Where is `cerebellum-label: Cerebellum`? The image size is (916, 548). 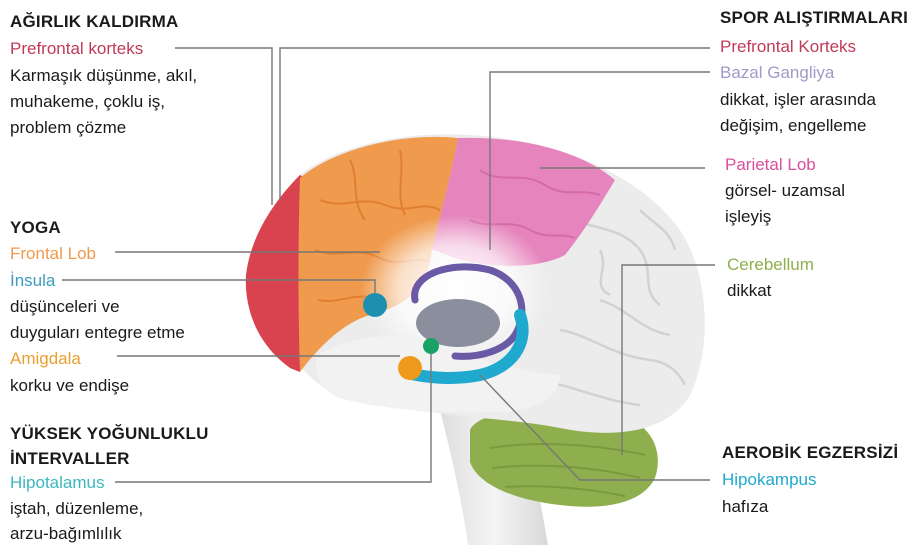 cerebellum-label: Cerebellum is located at coordinates (770, 264).